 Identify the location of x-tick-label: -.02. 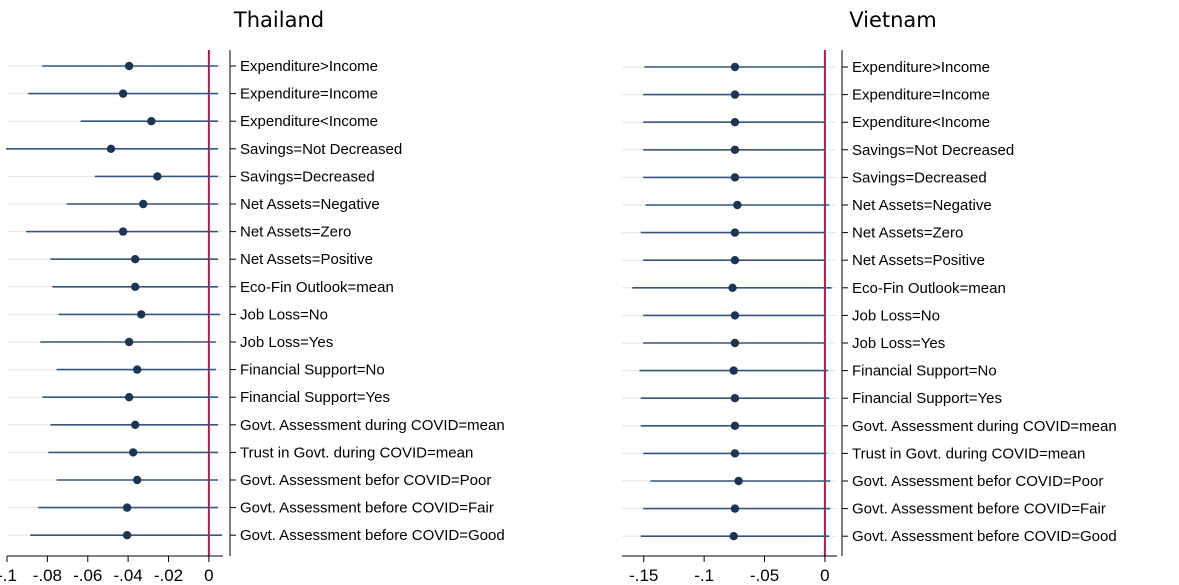
(168, 575).